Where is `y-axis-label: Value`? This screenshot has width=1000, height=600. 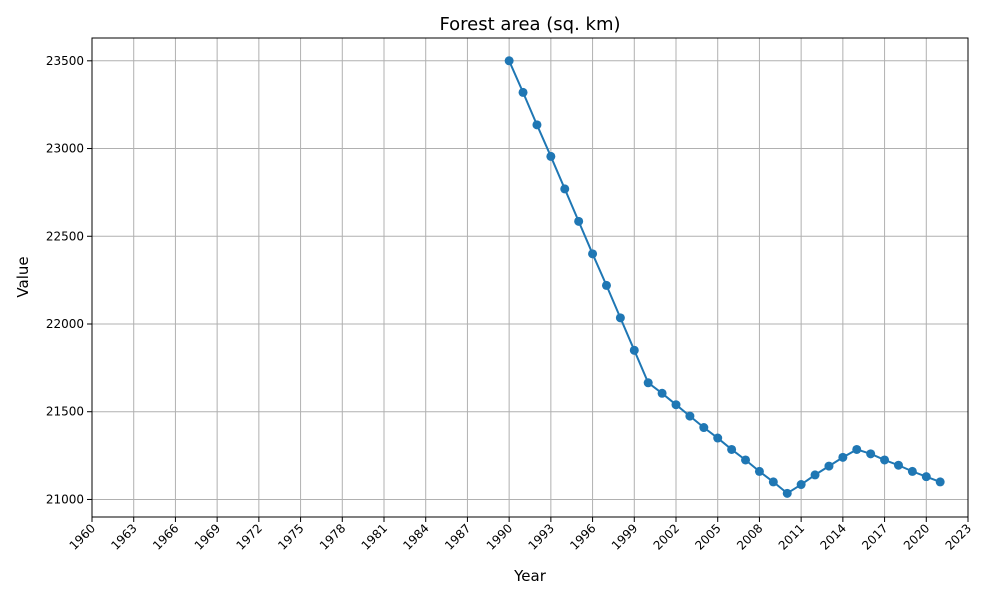
y-axis-label: Value is located at coordinates (23, 276).